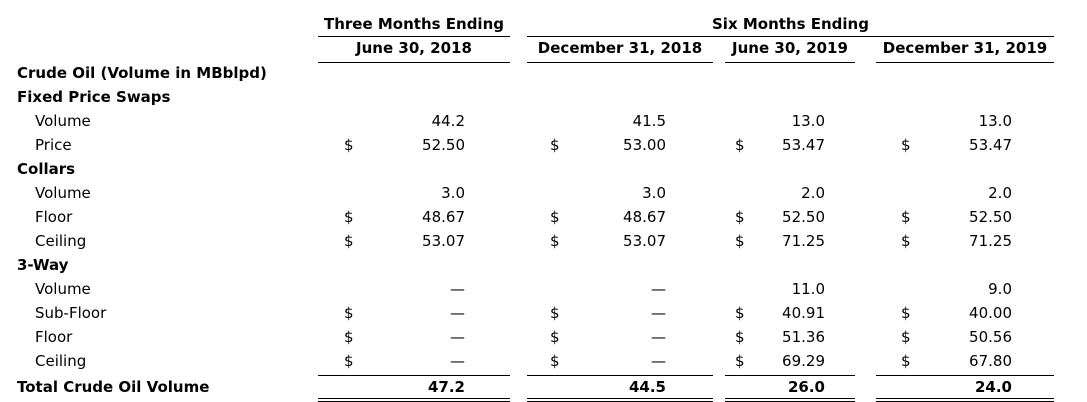  What do you see at coordinates (803, 337) in the screenshot?
I see `table-cell: 51.36` at bounding box center [803, 337].